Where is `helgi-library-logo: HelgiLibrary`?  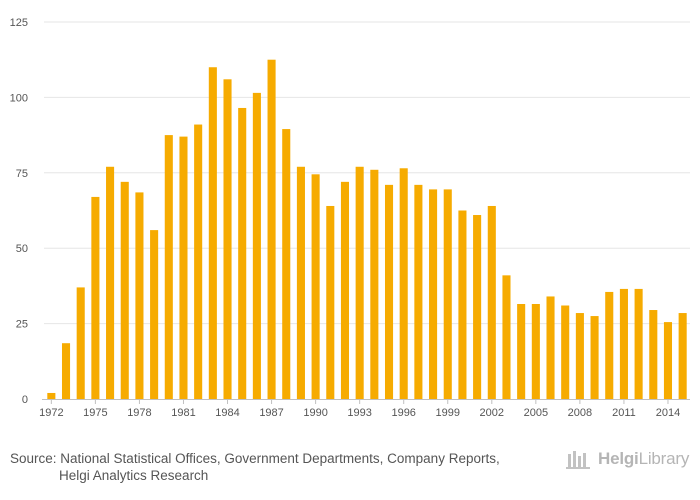
helgi-library-logo: HelgiLibrary is located at coordinates (631, 459).